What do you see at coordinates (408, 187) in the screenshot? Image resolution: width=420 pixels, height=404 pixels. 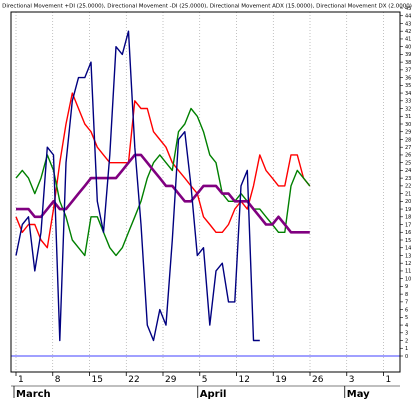 I see `y-tick-label: 22` at bounding box center [408, 187].